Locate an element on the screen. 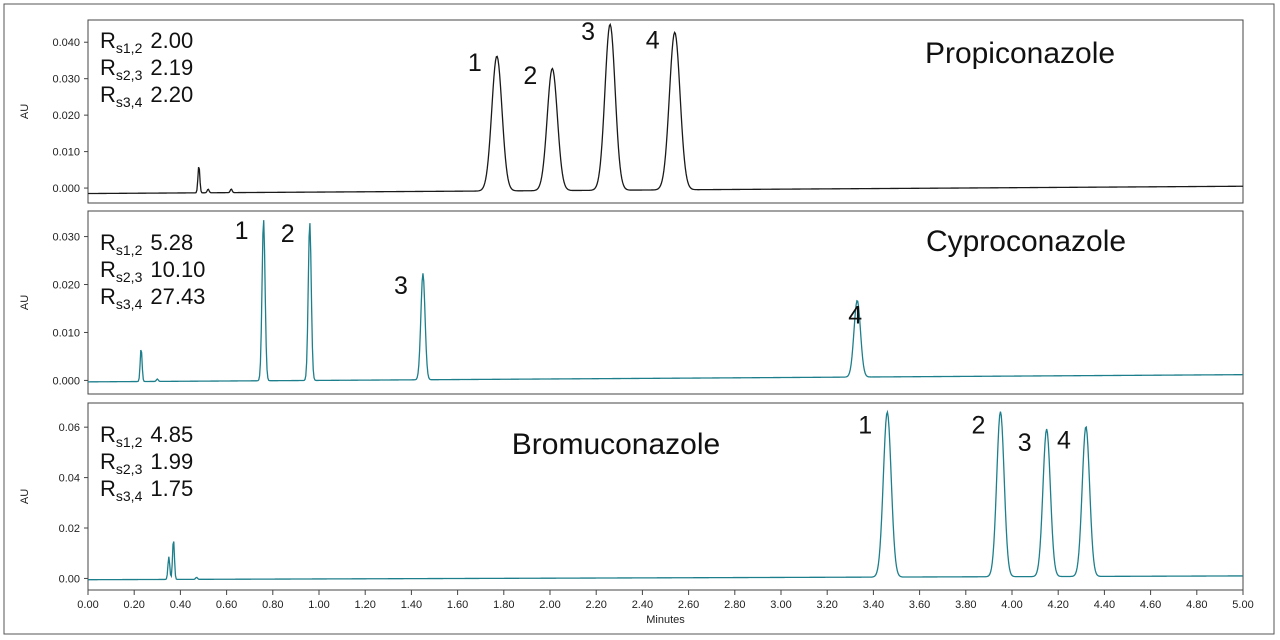 This screenshot has height=640, width=1280. x-tick-label: 3.60 is located at coordinates (919, 605).